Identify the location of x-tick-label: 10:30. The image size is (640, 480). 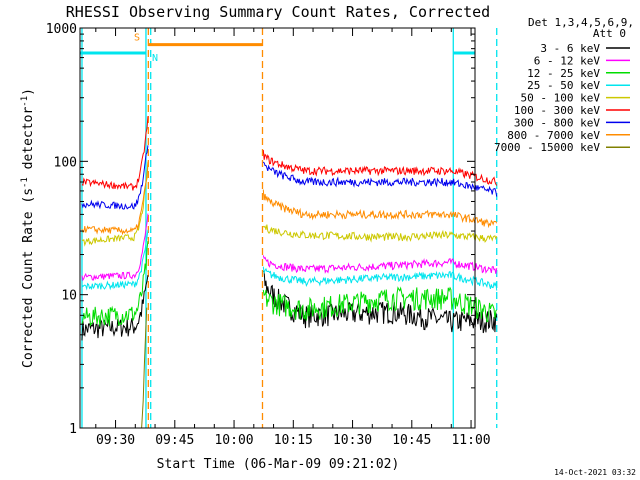
(352, 440).